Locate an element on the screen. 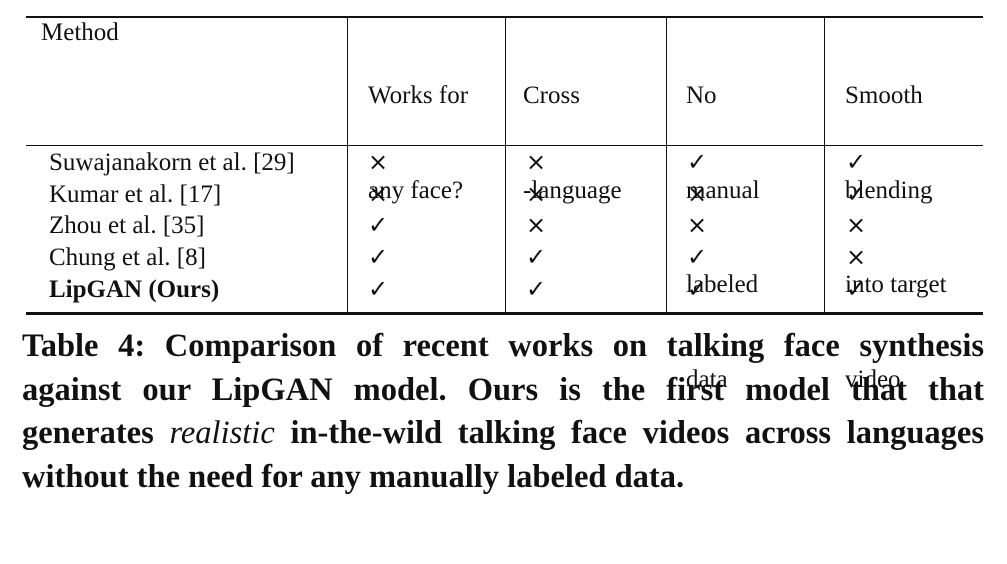 Image resolution: width=1007 pixels, height=564 pixels. header-line: blending is located at coordinates (889, 190).